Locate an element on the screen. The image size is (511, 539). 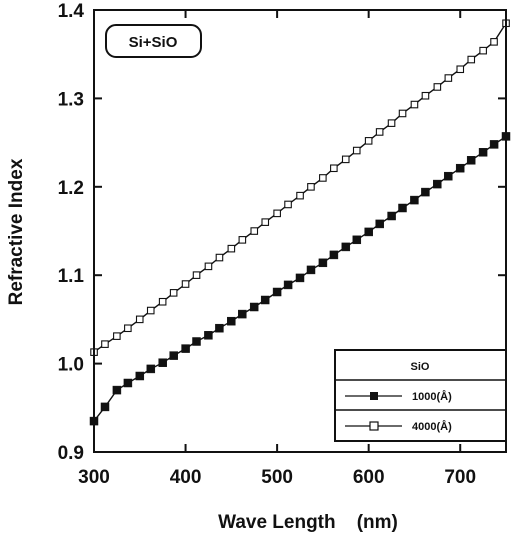
y-tick-label: 0.9 is located at coordinates (71, 453).